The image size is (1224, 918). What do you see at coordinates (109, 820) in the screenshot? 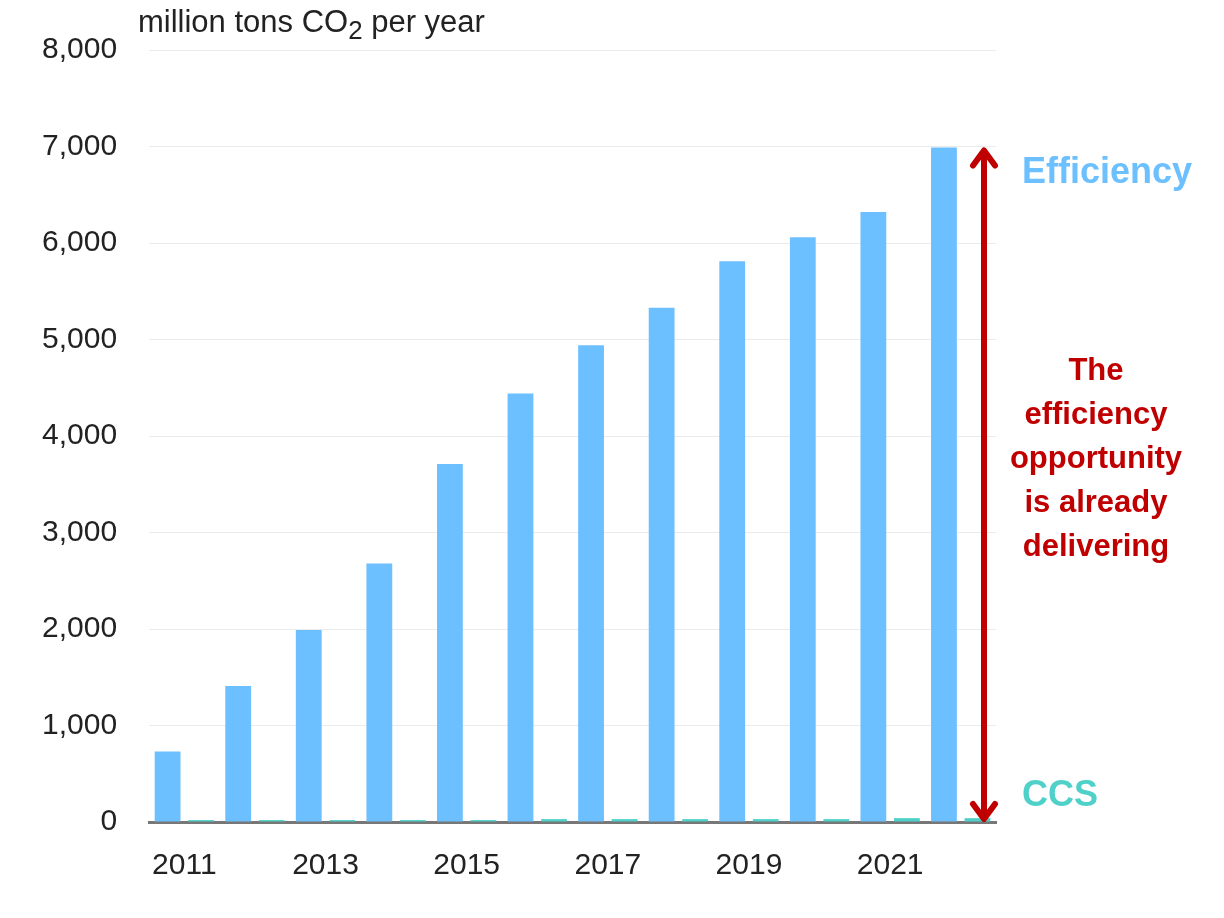
I see `y-tick-label: 0` at bounding box center [109, 820].